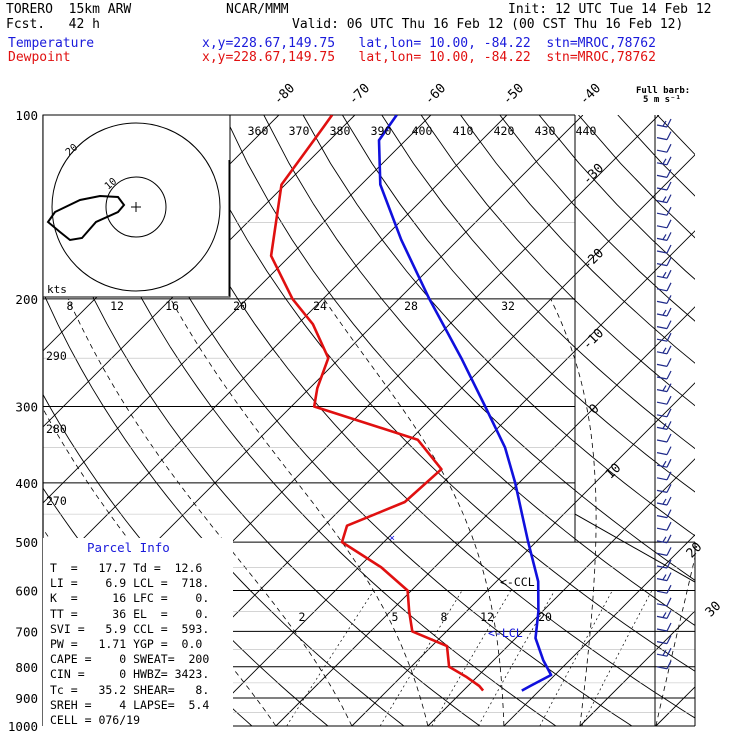 This screenshot has height=740, width=740. I want to click on isotherm-label: -70, so click(359, 94).